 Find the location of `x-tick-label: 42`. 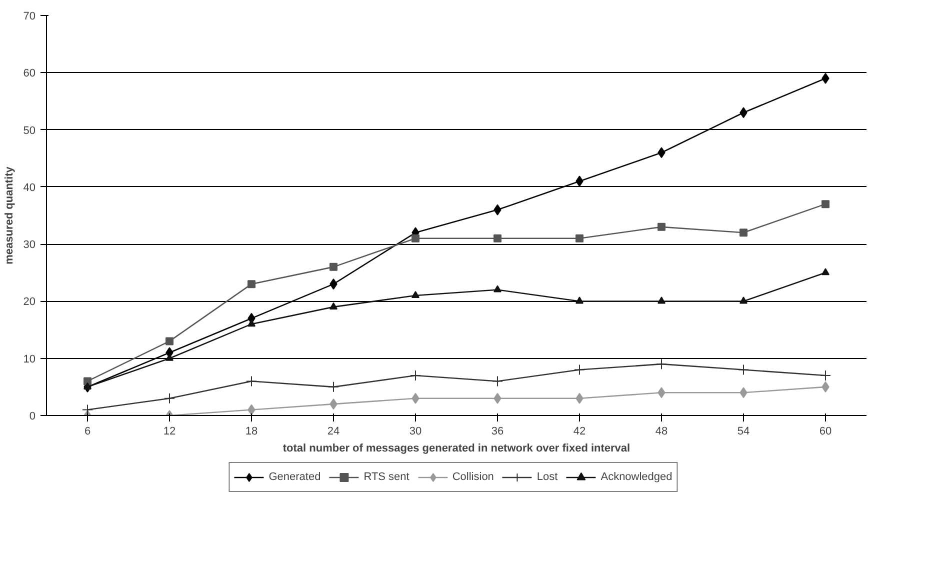

x-tick-label: 42 is located at coordinates (579, 432).